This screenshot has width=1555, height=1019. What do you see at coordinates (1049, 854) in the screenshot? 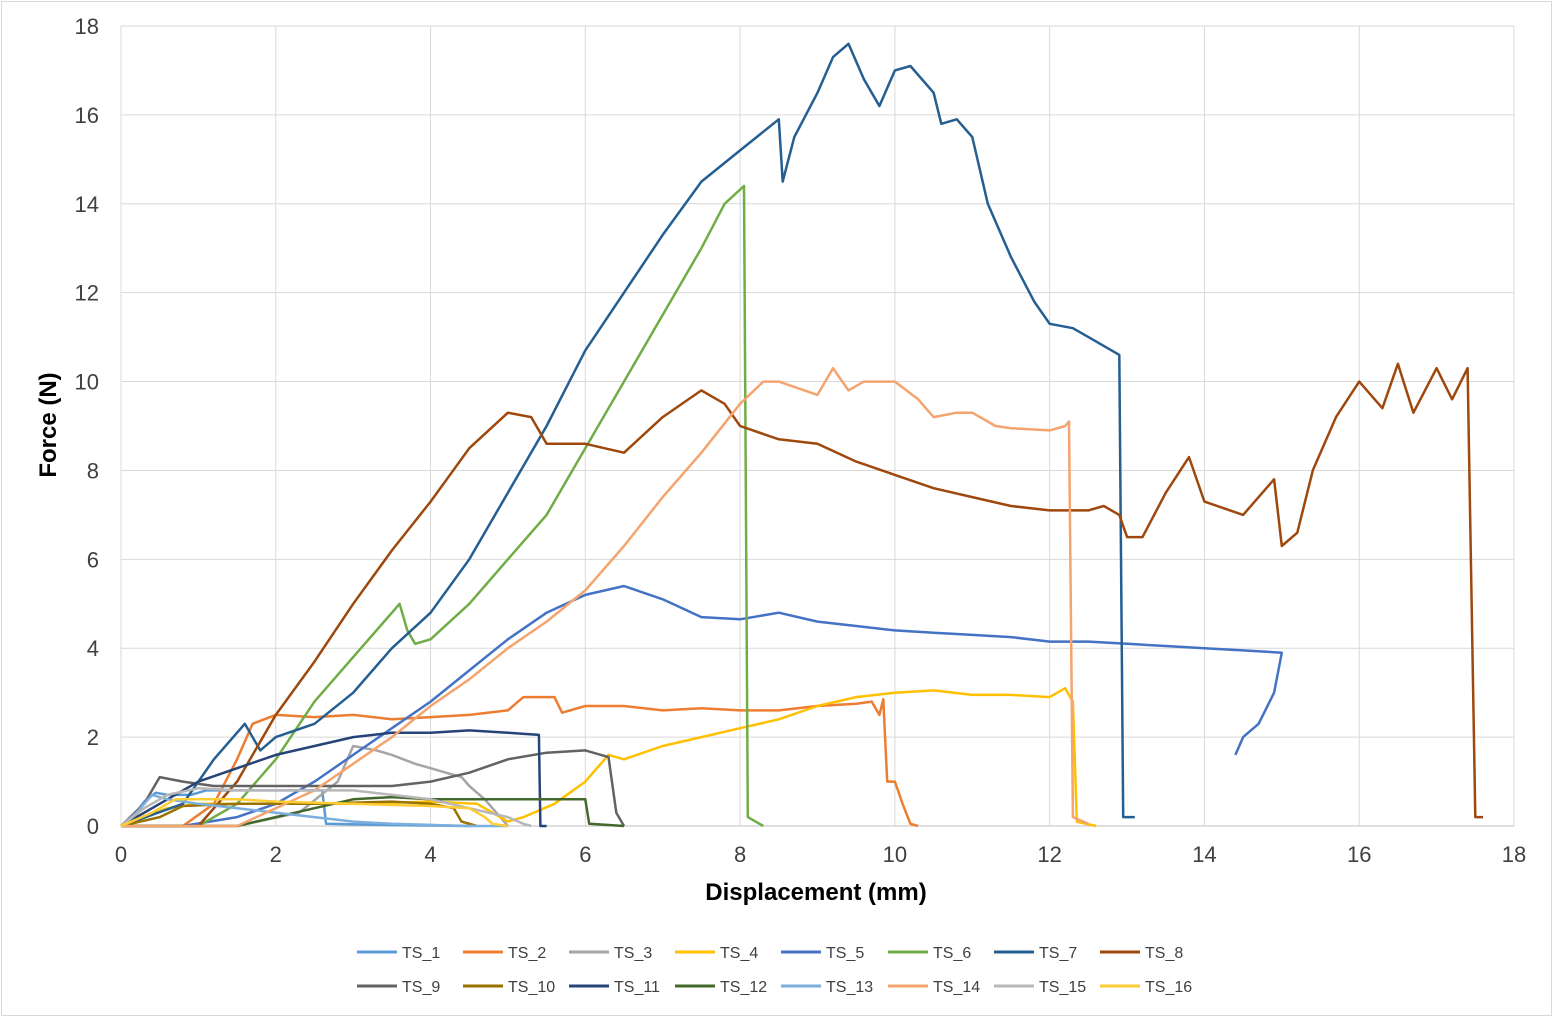
I see `x-tick-label: 12` at bounding box center [1049, 854].